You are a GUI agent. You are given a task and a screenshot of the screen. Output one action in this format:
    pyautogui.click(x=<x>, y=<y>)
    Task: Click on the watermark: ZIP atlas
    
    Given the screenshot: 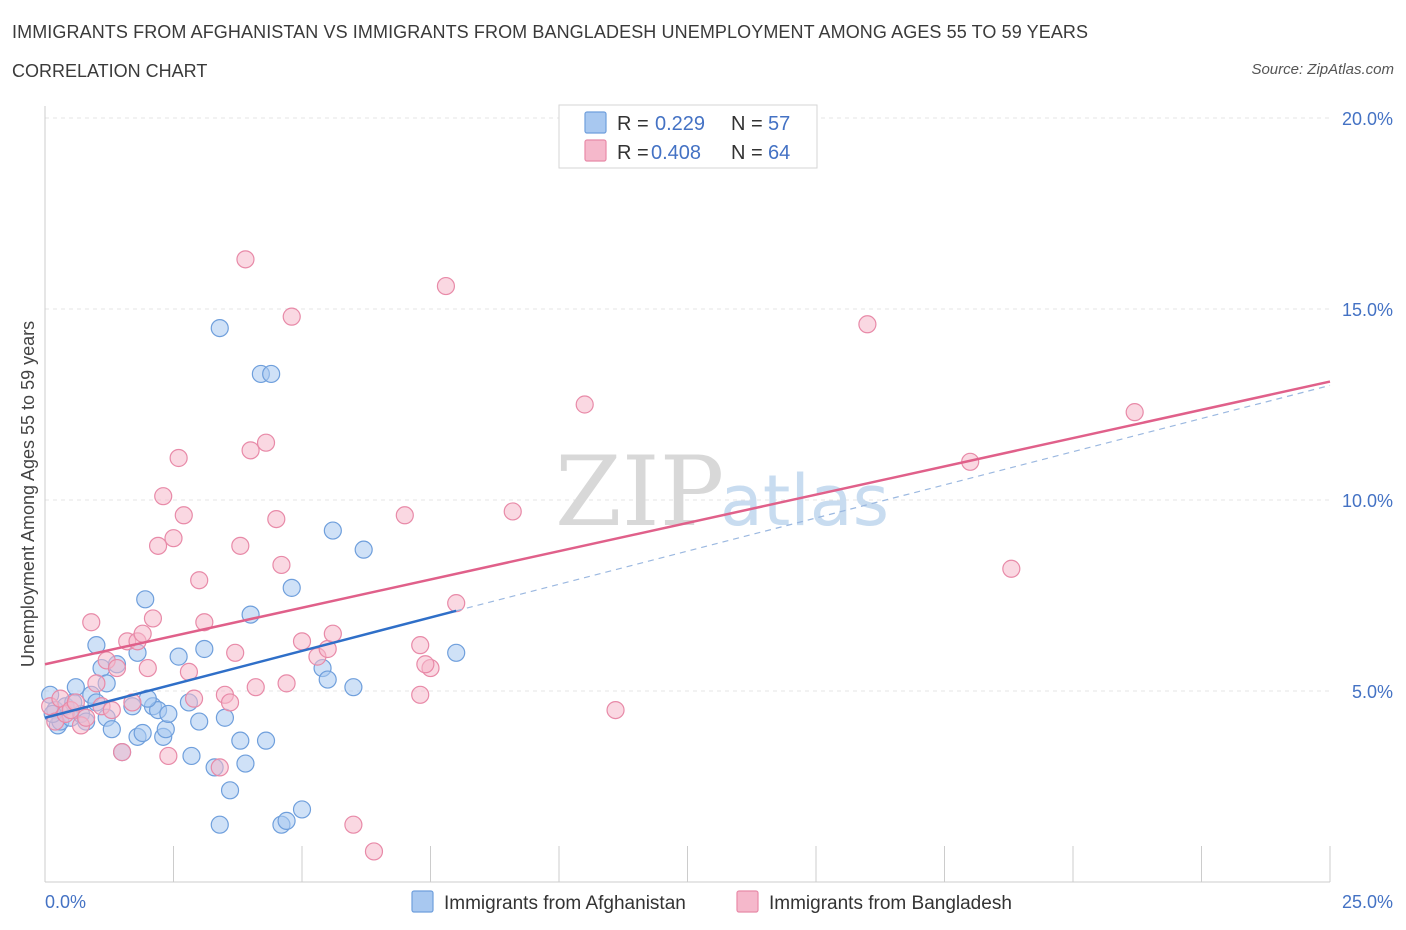 What is the action you would take?
    pyautogui.click(x=722, y=492)
    